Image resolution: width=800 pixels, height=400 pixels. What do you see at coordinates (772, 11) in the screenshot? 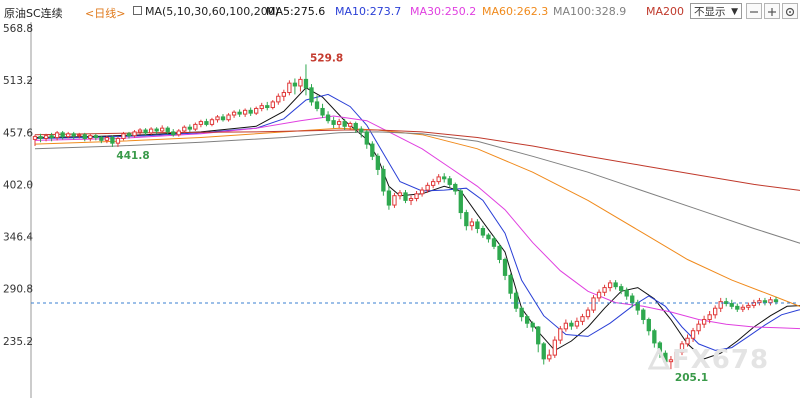
I see `zoom-in-icon` at bounding box center [772, 11].